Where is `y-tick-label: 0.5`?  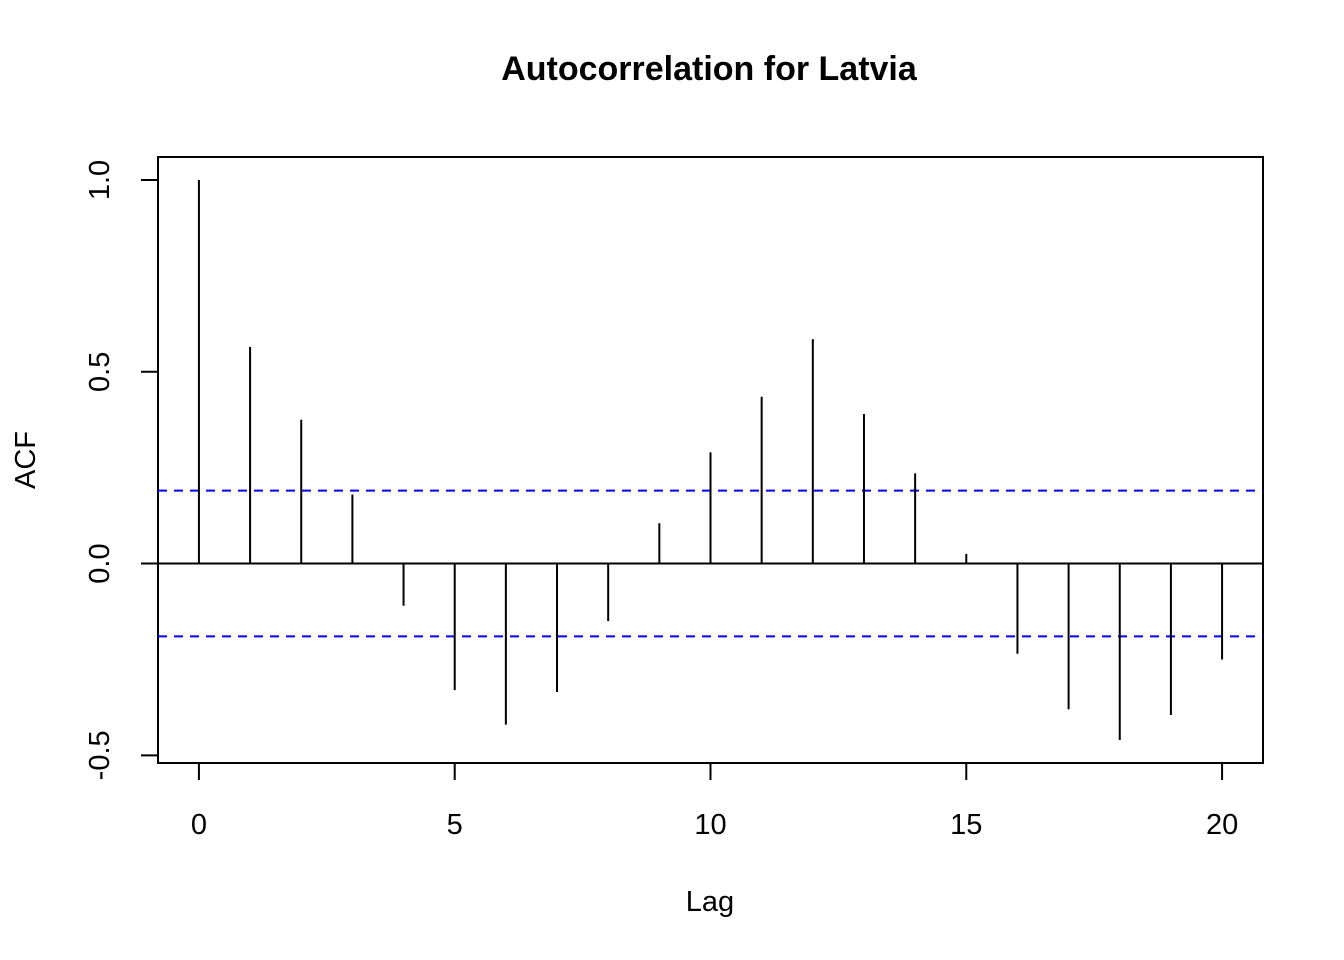 y-tick-label: 0.5 is located at coordinates (100, 372).